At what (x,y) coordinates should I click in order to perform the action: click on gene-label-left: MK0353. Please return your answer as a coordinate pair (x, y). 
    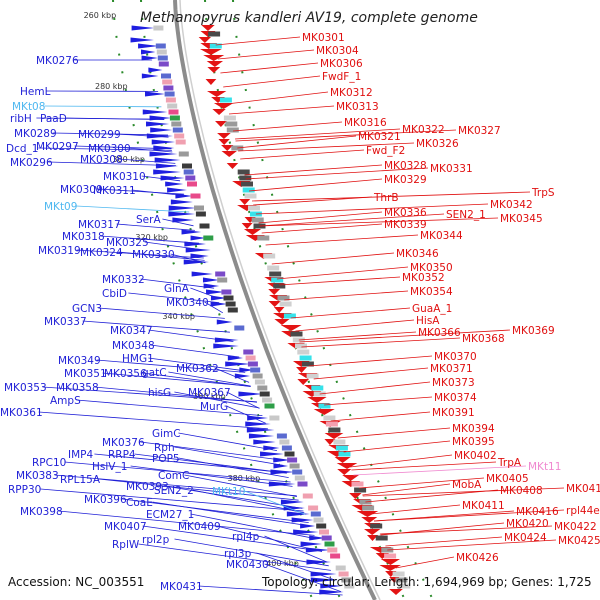
    Looking at the image, I should click on (25, 388).